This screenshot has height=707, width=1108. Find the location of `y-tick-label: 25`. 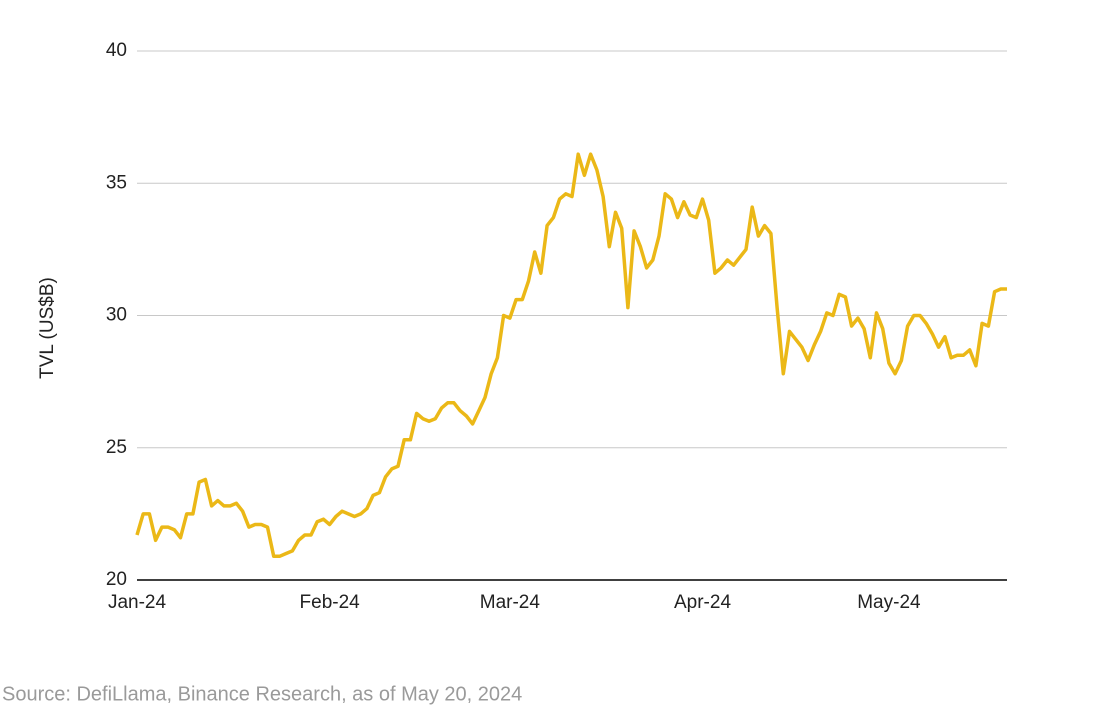

y-tick-label: 25 is located at coordinates (116, 447).